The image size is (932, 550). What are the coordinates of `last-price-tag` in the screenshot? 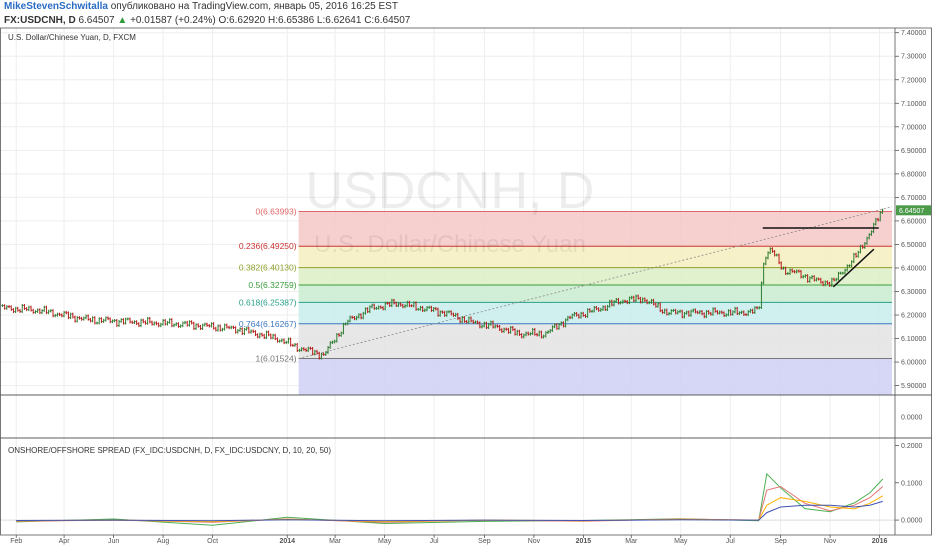 It's located at (913, 210).